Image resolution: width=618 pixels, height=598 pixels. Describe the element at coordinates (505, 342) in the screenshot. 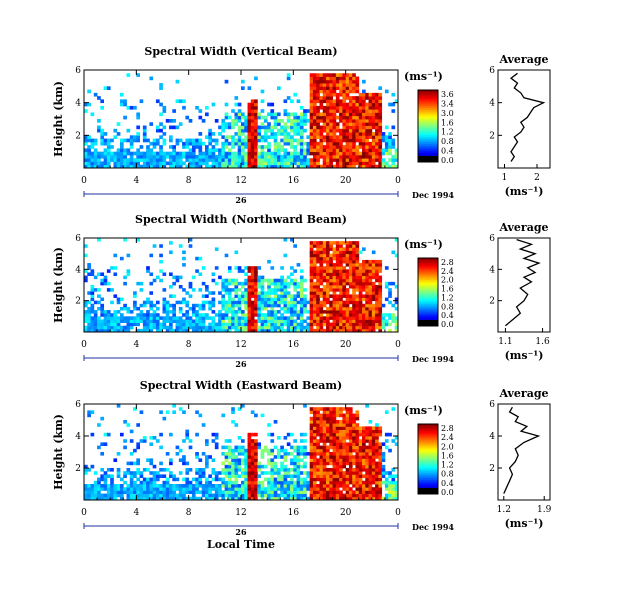

I see `profile-x-tick: 1.1` at that location.